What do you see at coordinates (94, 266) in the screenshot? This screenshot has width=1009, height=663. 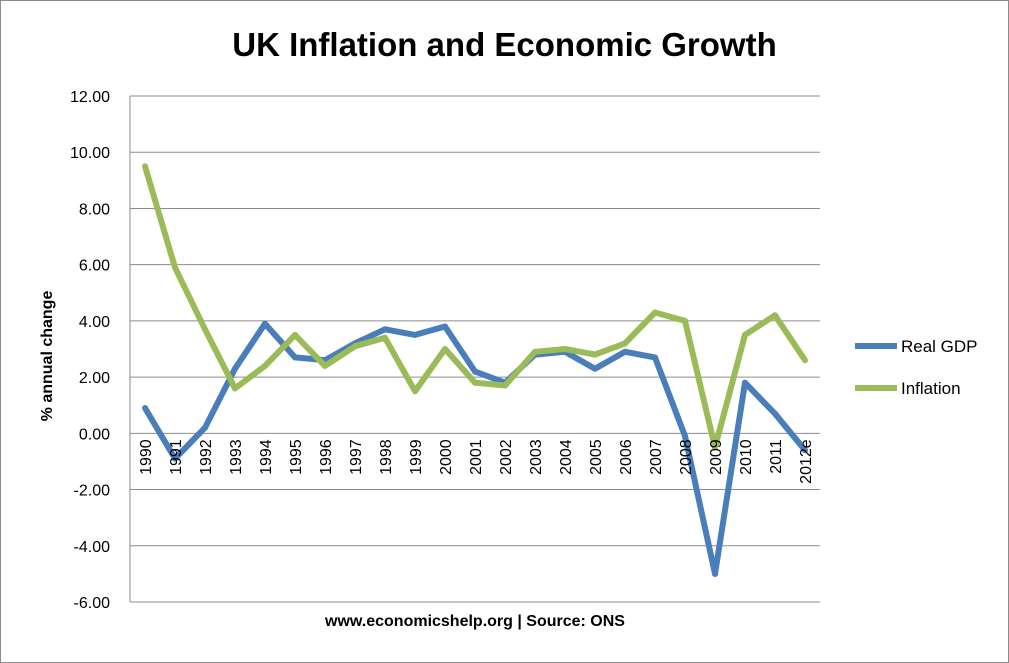 I see `y-tick-label: 6.00` at bounding box center [94, 266].